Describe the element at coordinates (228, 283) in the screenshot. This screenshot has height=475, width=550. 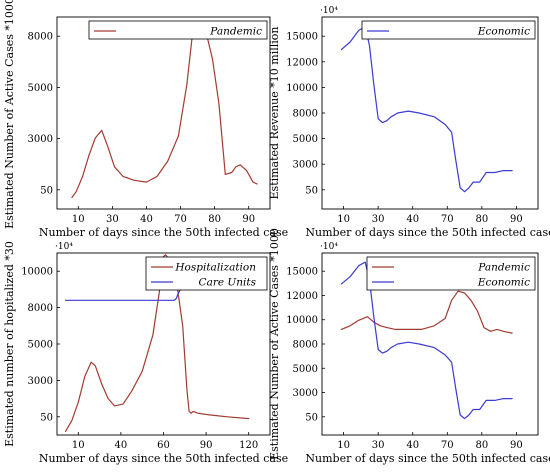
I see `legend-label: Care Units` at that location.